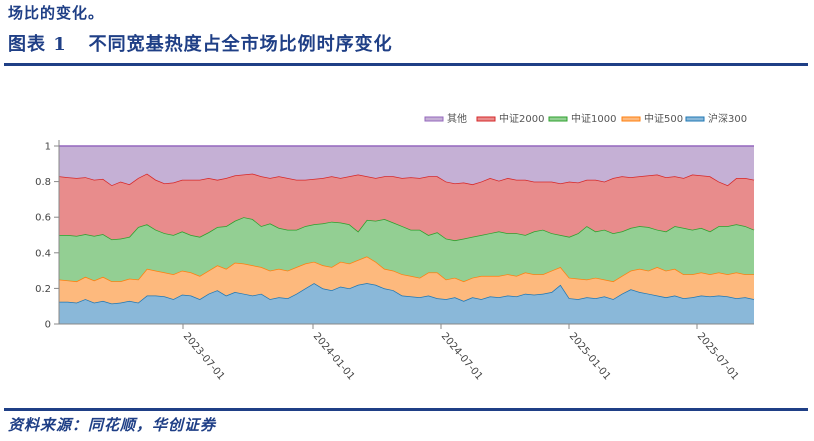 This screenshot has width=814, height=441. Describe the element at coordinates (56, 13) in the screenshot. I see `intro-text: 场比的变化。` at that location.